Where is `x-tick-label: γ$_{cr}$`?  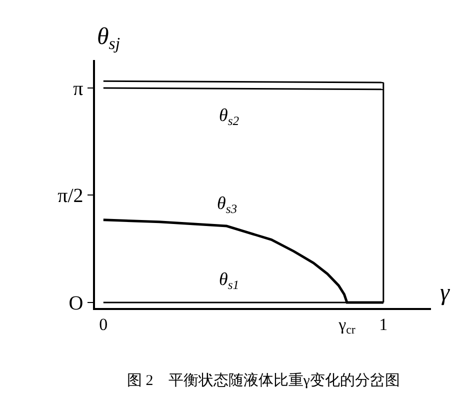 x-tick-label: γ$_{cr}$ is located at coordinates (347, 326).